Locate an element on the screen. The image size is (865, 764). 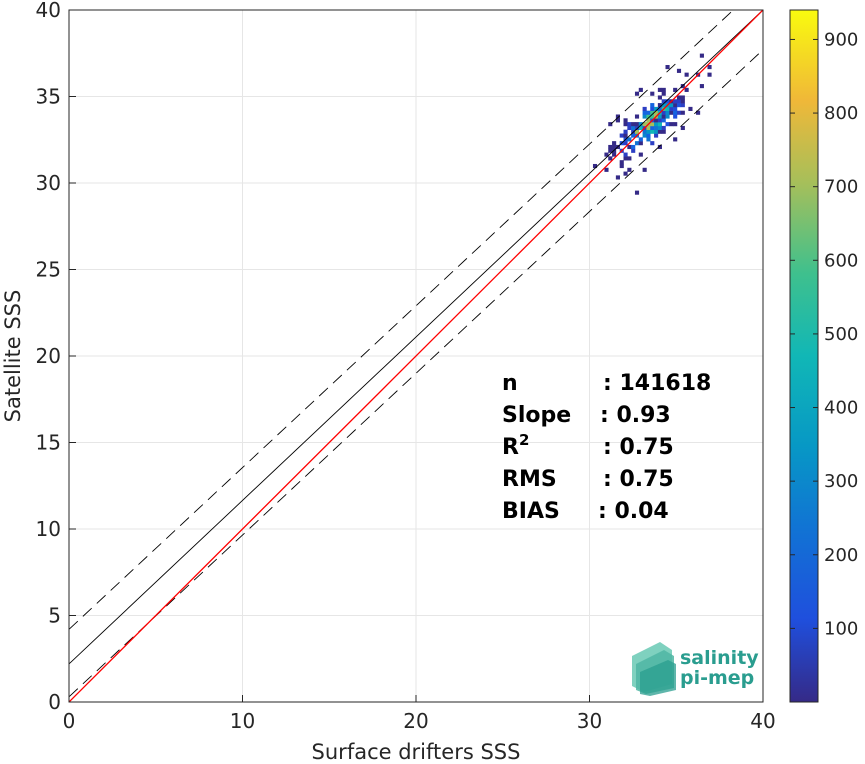
y-tick-label: 5 is located at coordinates (54, 616).